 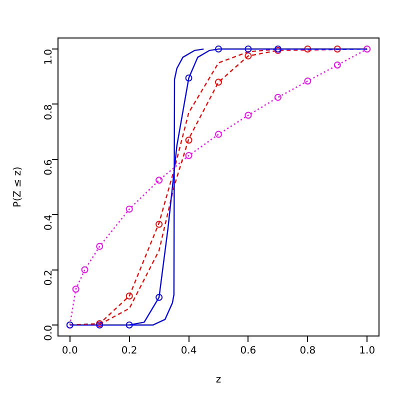 I want to click on x-axis-title: z, so click(x=219, y=380).